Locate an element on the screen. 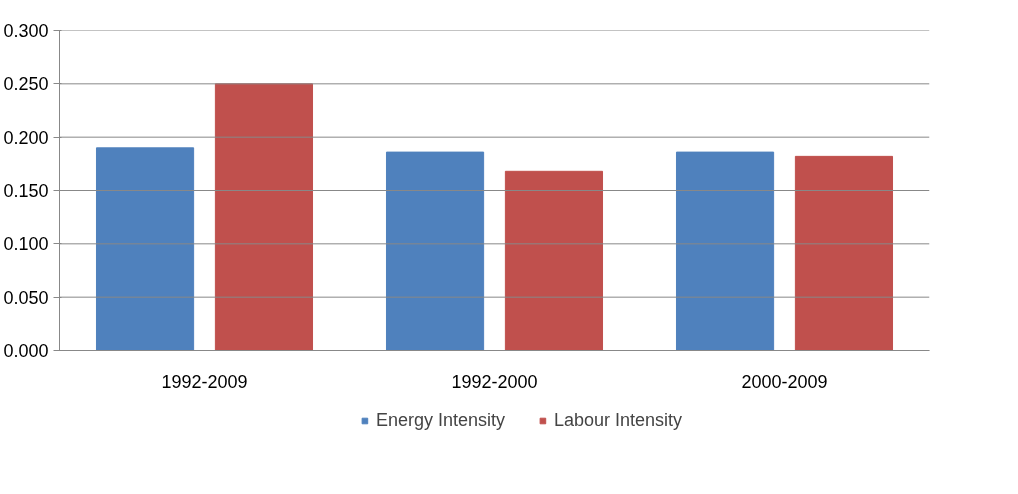 Image resolution: width=1018 pixels, height=494 pixels. y-tick-label: 0.200 is located at coordinates (26, 137).